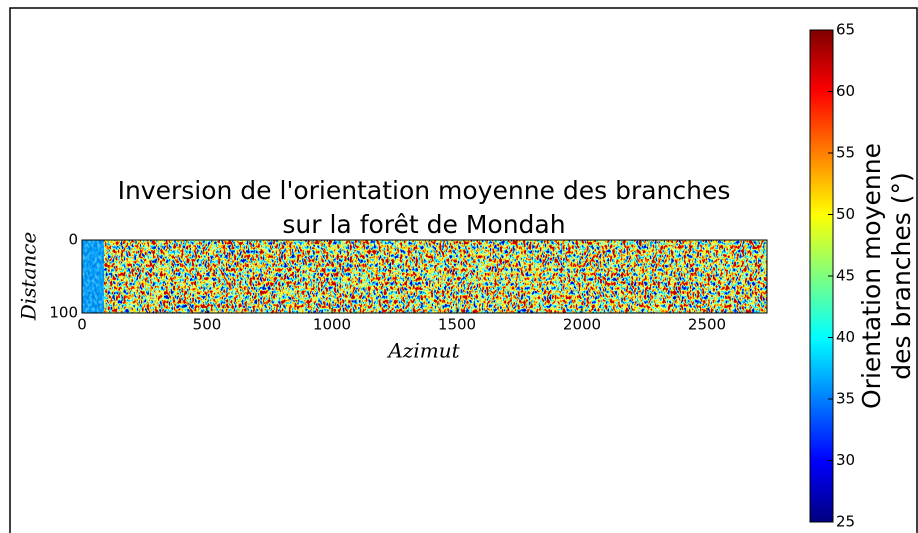  What do you see at coordinates (707, 325) in the screenshot?
I see `x-tick-label: 2500` at bounding box center [707, 325].